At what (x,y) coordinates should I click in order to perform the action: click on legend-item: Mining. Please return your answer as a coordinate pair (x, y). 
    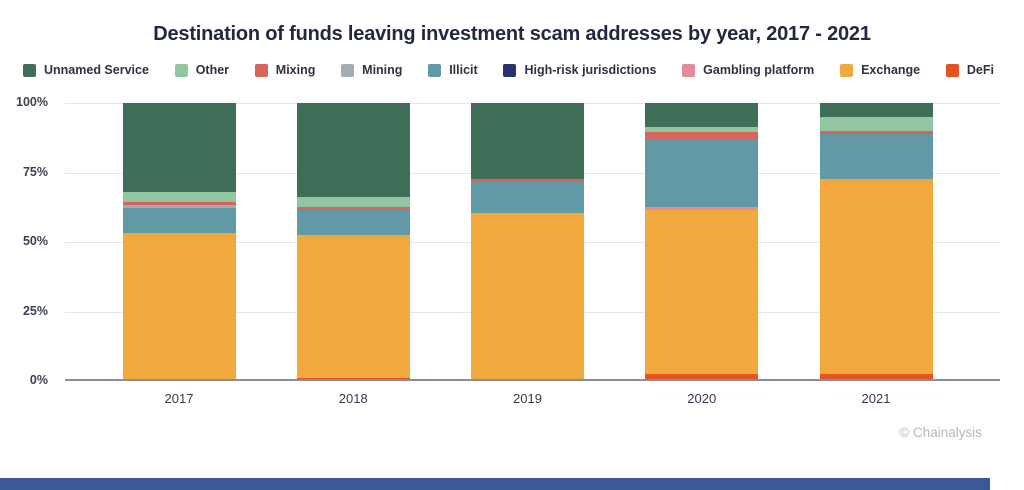
    Looking at the image, I should click on (371, 70).